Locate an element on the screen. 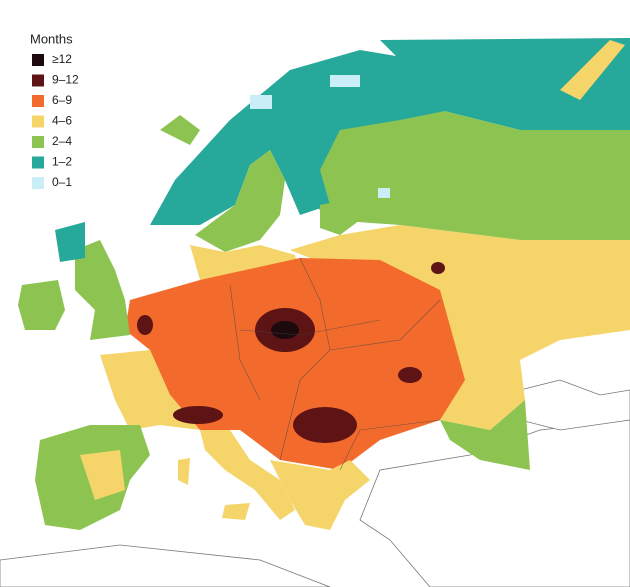 The image size is (630, 587). legend-label: 6–9 is located at coordinates (62, 100).